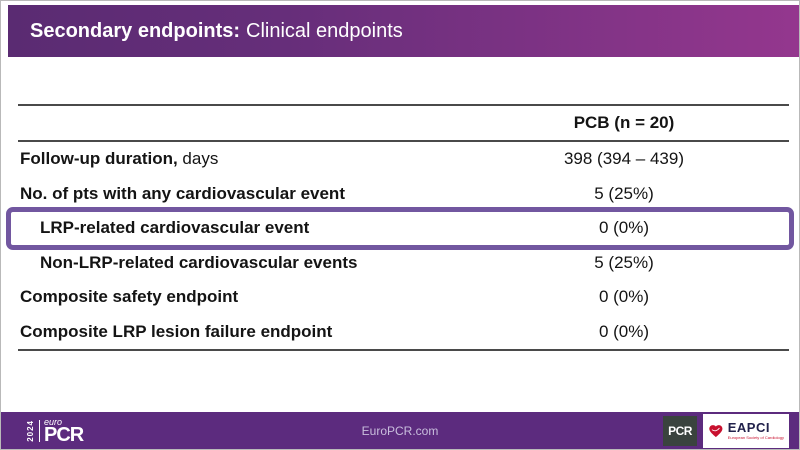 Image resolution: width=800 pixels, height=450 pixels. What do you see at coordinates (403, 141) in the screenshot?
I see `table-header-rule` at bounding box center [403, 141].